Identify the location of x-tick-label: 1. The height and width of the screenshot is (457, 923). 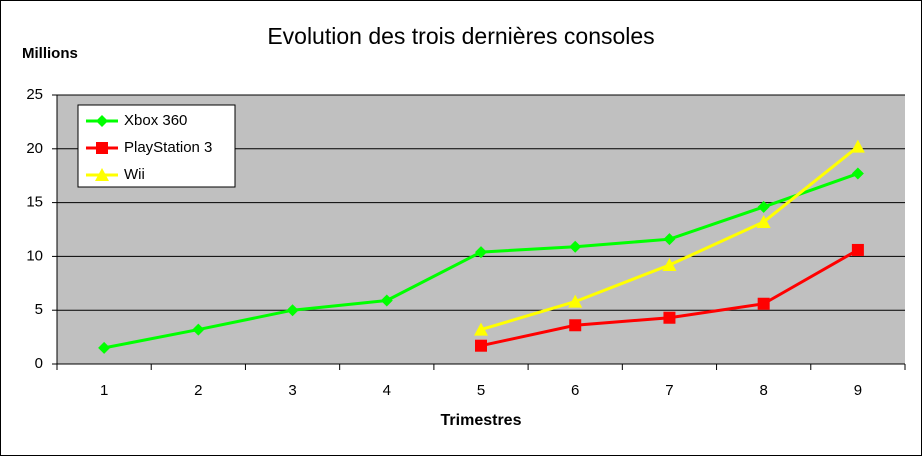
(104, 390).